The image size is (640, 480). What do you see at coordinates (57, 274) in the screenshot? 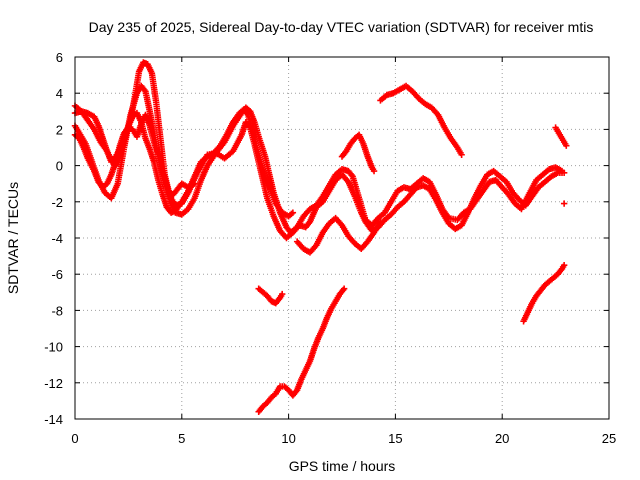
I see `y-tick-label: -6` at bounding box center [57, 274].